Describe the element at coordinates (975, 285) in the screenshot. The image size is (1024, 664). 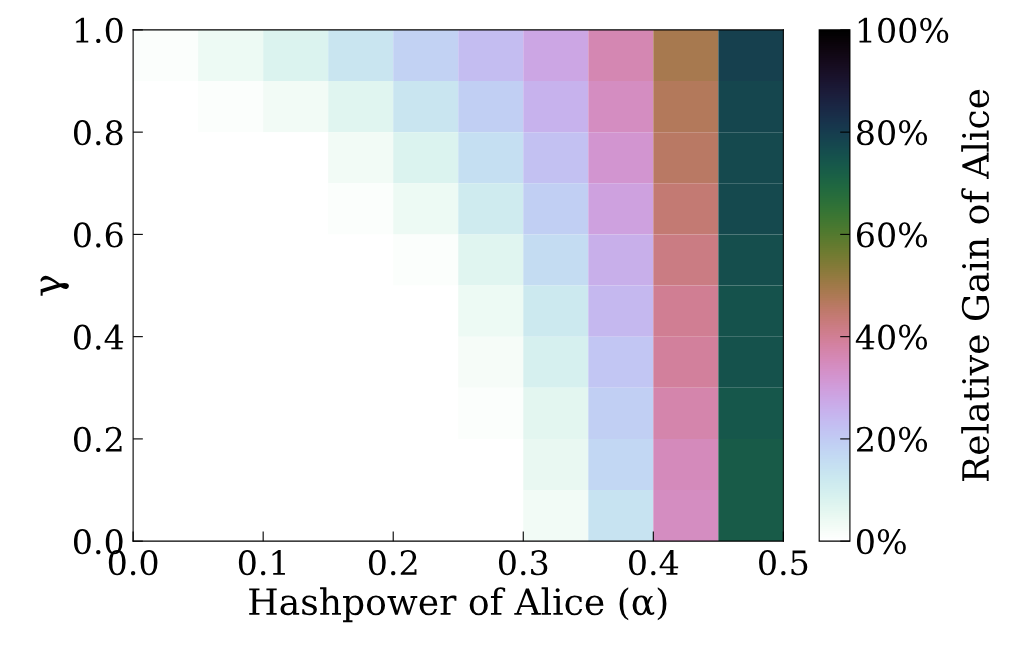
I see `color-bar-title: Relative Gain of Alice` at that location.